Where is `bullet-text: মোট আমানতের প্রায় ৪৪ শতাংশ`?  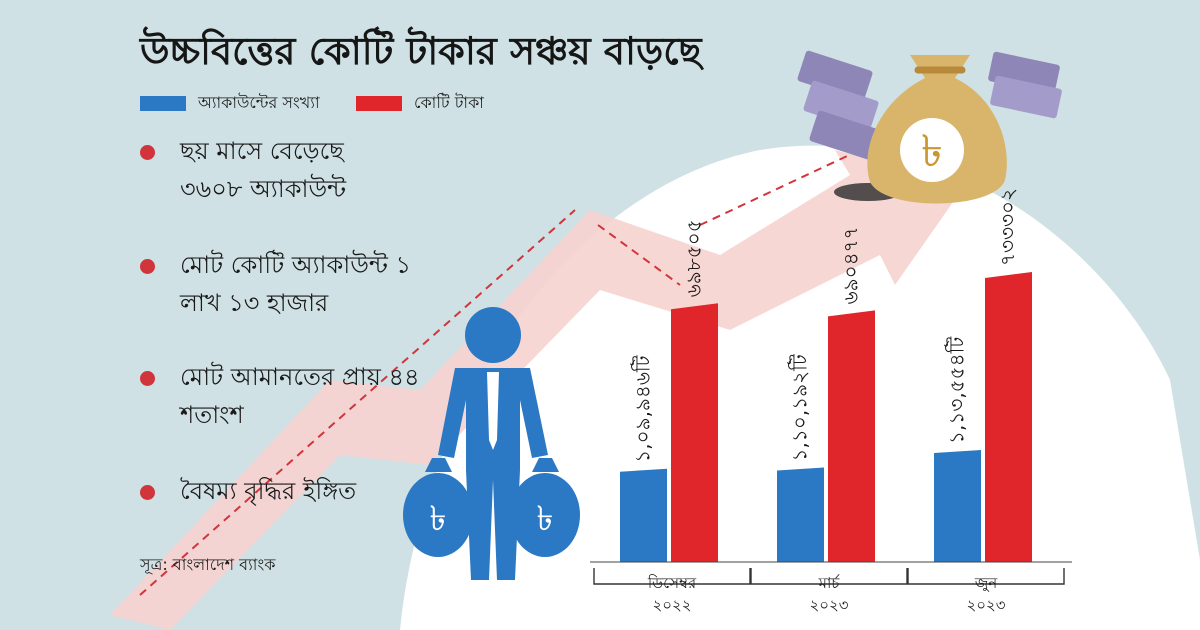
bullet-text: মোট আমানতের প্রায় ৪৪ শতাংশ is located at coordinates (300, 396).